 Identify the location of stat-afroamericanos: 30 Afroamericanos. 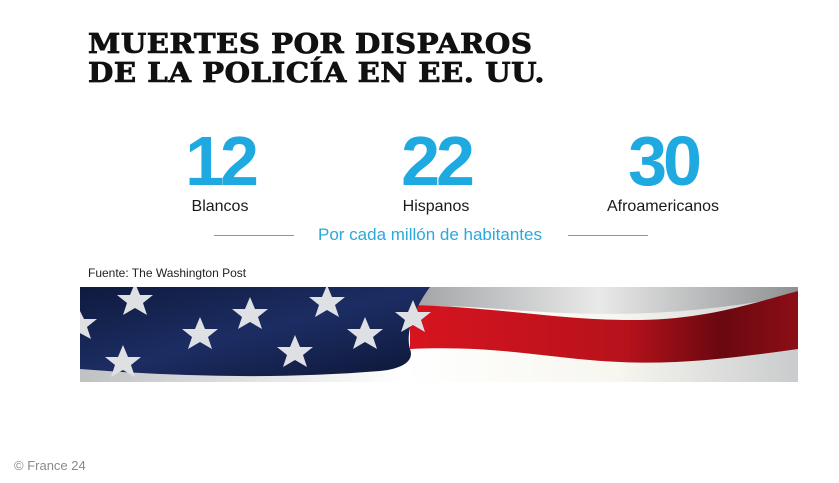
(663, 171).